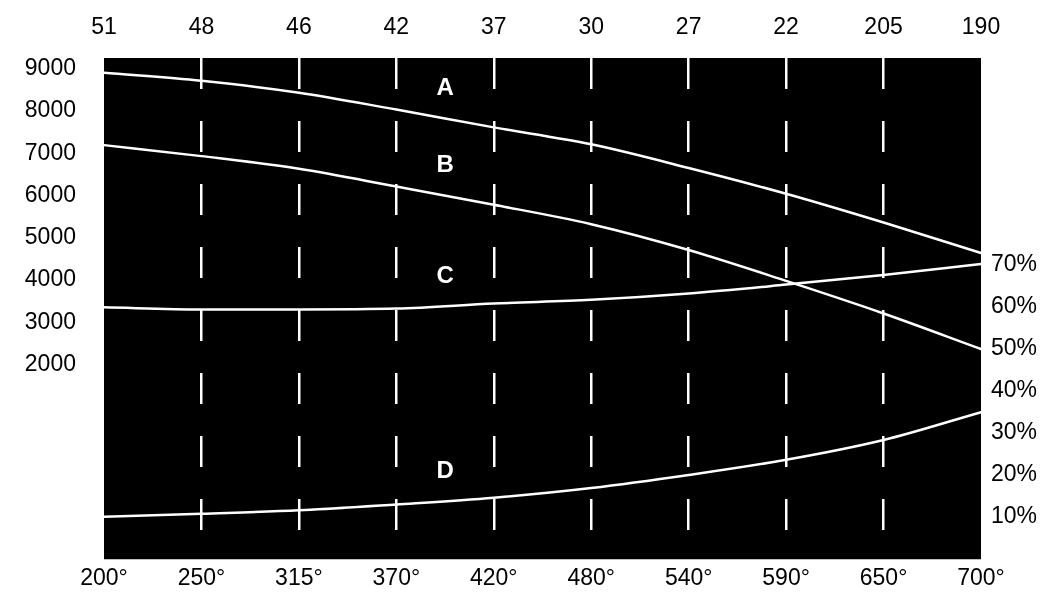 The image size is (1063, 601). I want to click on text: 22, so click(786, 26).